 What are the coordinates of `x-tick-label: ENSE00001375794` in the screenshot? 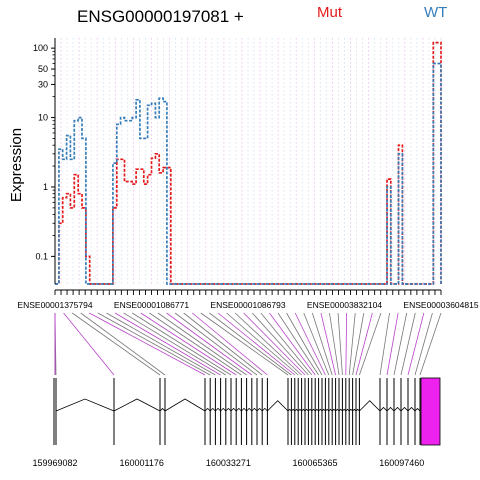 It's located at (54, 305).